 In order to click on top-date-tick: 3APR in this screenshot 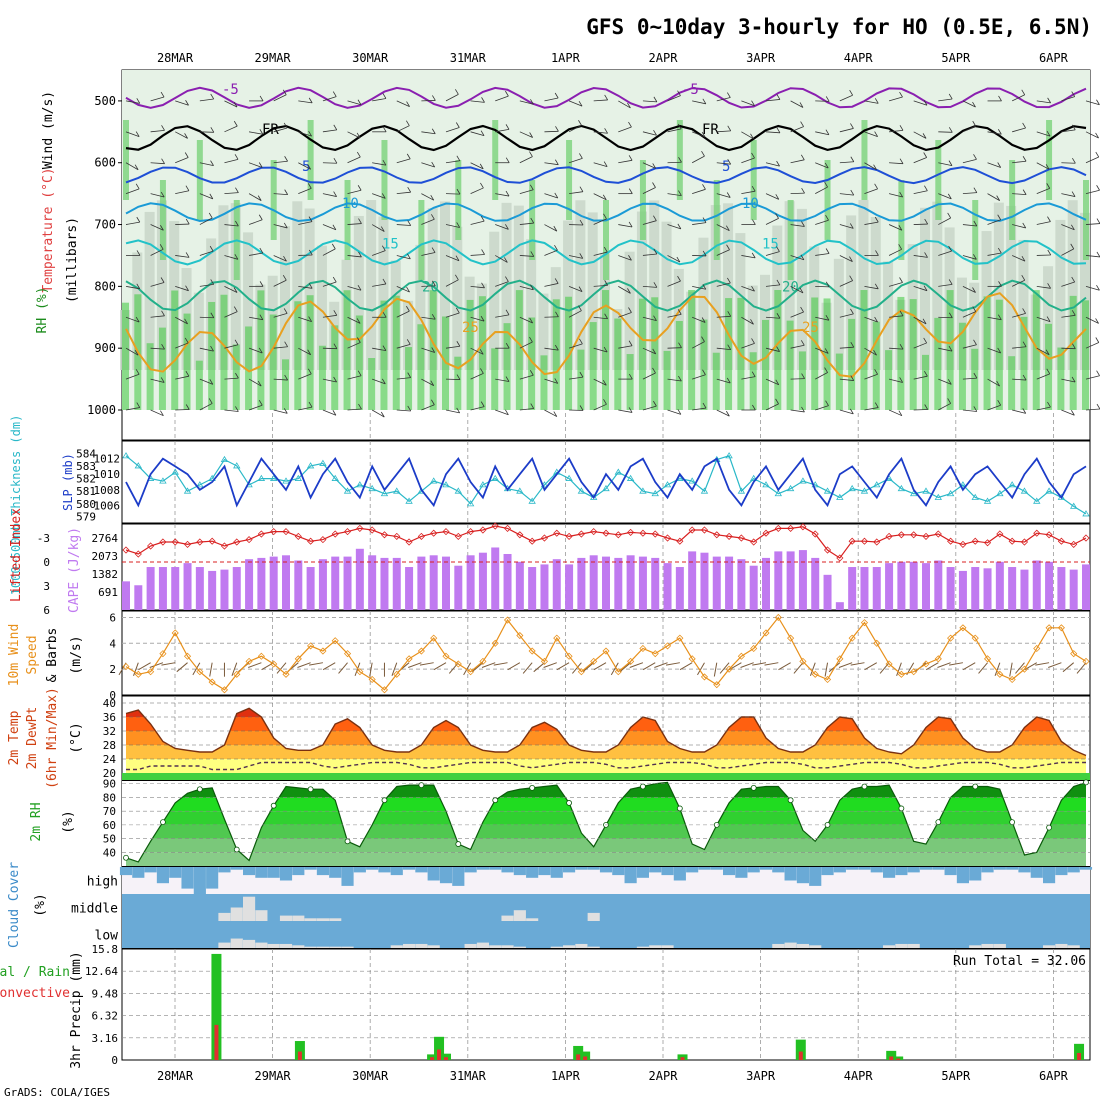, I will do `click(761, 58)`.